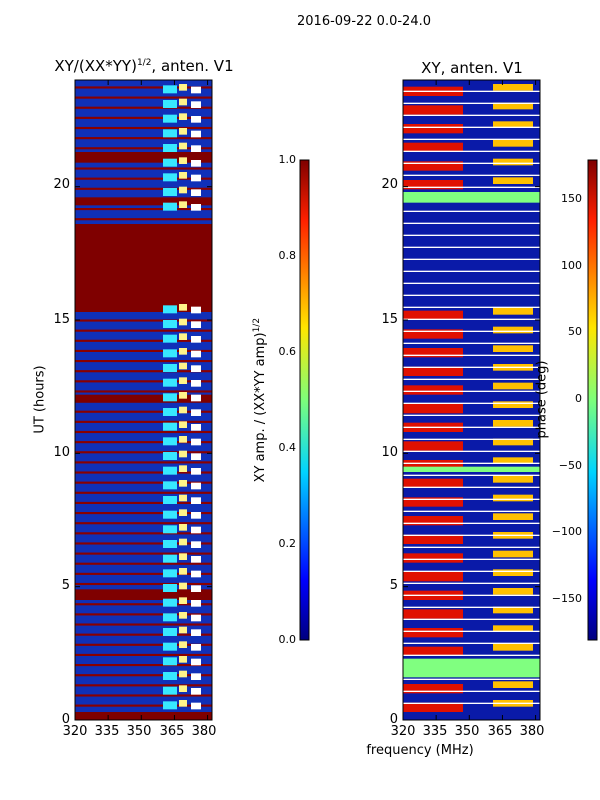 This screenshot has width=600, height=800. Describe the element at coordinates (287, 255) in the screenshot. I see `amp-cbar-tick-0.8: 0.8` at that location.